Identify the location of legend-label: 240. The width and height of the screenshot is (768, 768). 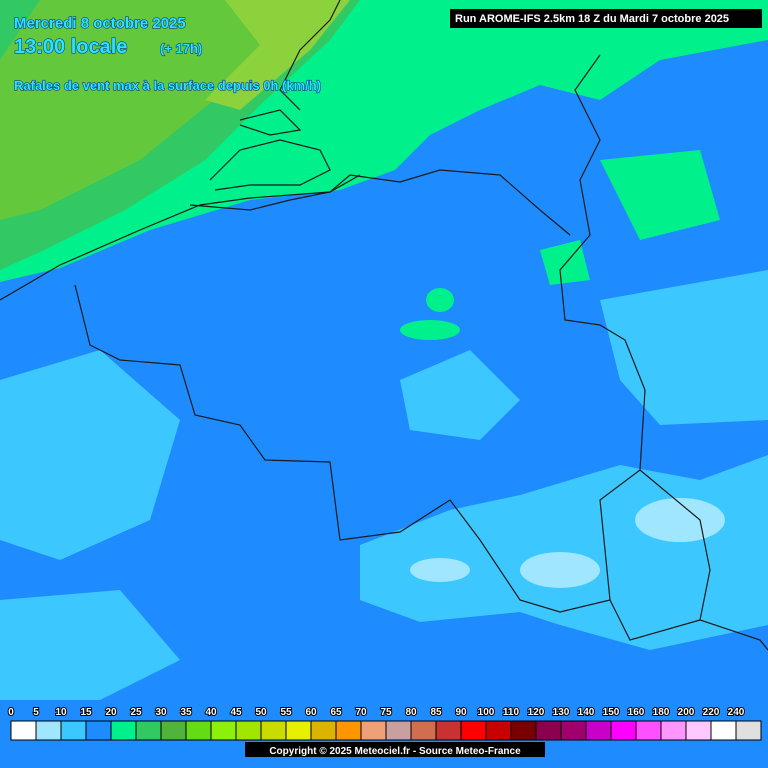
(736, 712).